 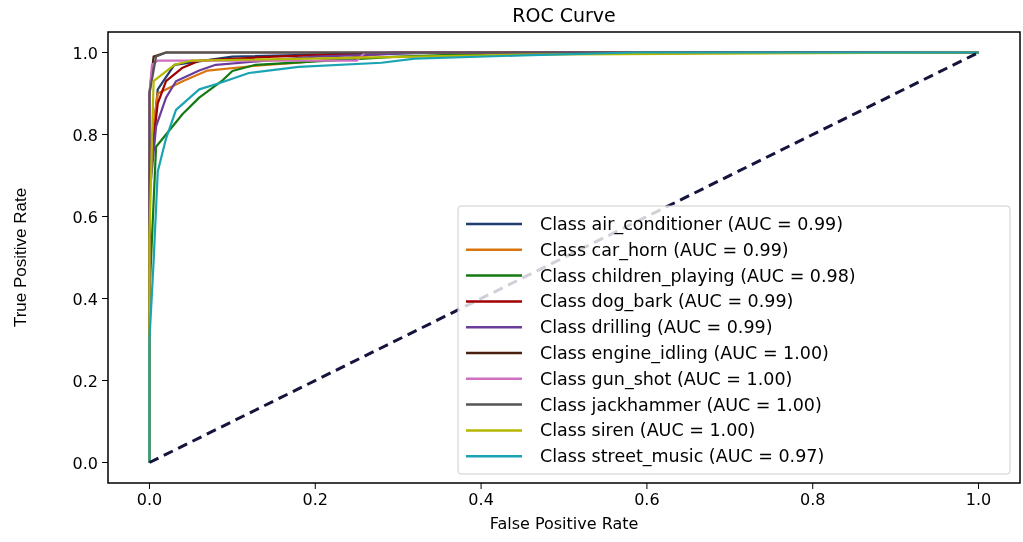 What do you see at coordinates (315, 499) in the screenshot?
I see `x-tick-label: 0.2` at bounding box center [315, 499].